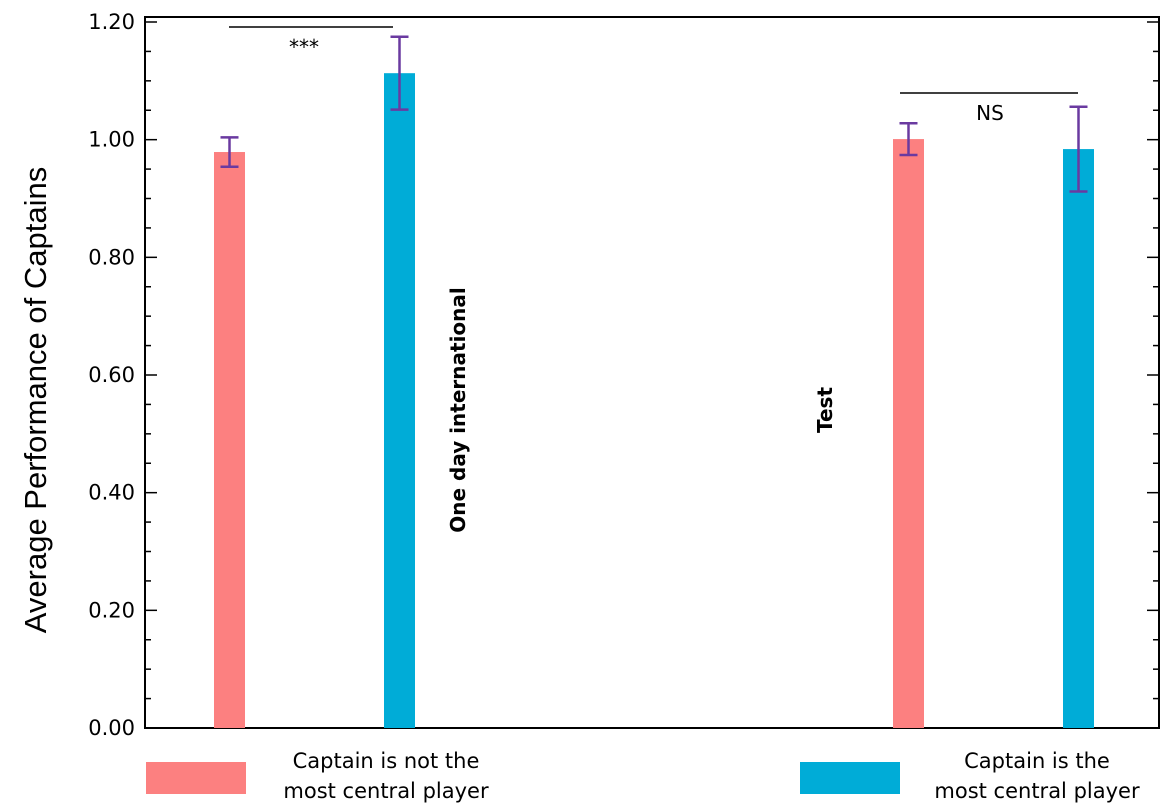 The width and height of the screenshot is (1168, 810). Describe the element at coordinates (458, 410) in the screenshot. I see `group-label: One day international` at that location.